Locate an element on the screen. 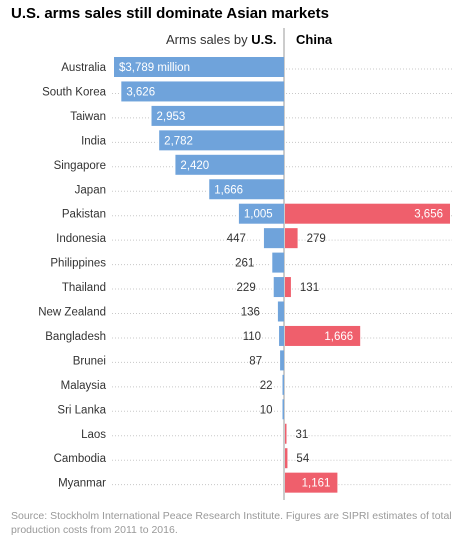  us-value-label: 3,626 is located at coordinates (140, 92).